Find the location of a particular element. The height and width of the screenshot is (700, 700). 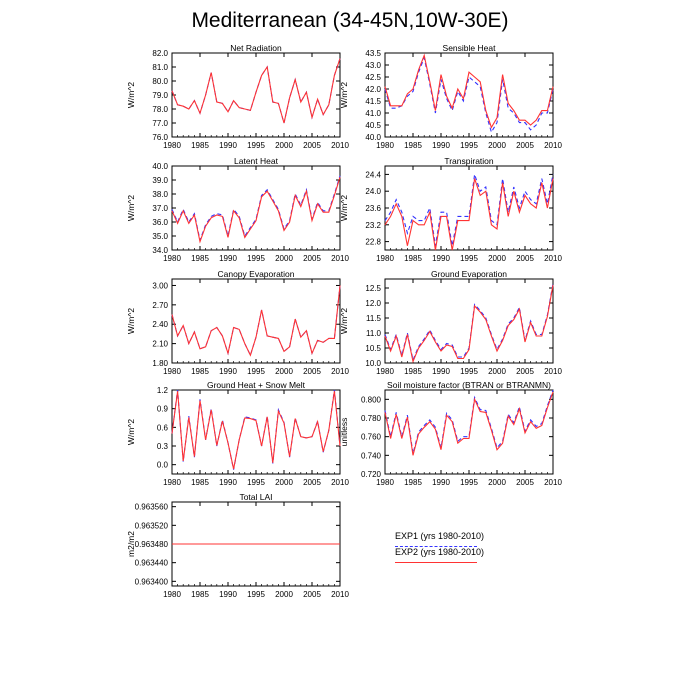

ground-evaporation-y-tick-label: 11.0 is located at coordinates (374, 333).